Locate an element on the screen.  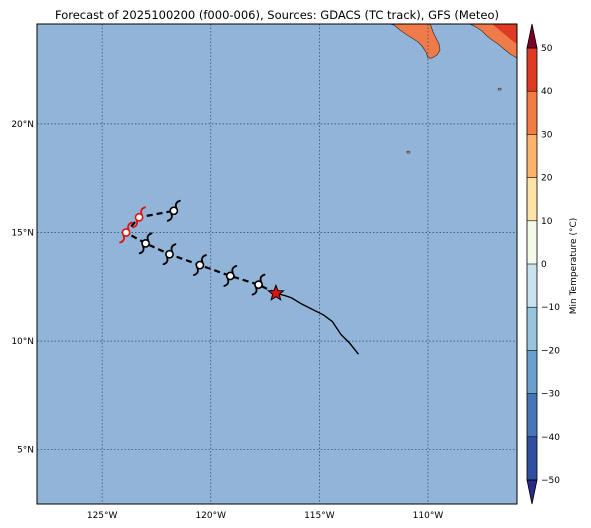
colorbar-tick-label: −30 is located at coordinates (550, 395).